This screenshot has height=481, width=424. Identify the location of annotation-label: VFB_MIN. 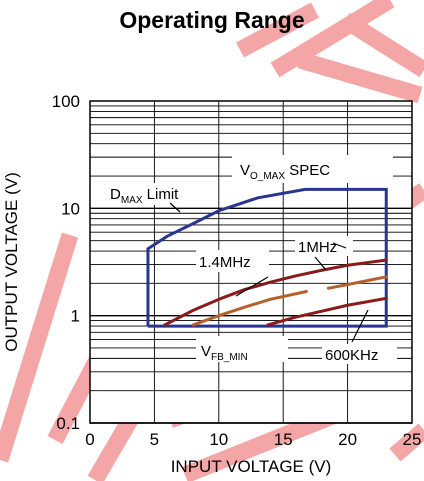
(224, 353).